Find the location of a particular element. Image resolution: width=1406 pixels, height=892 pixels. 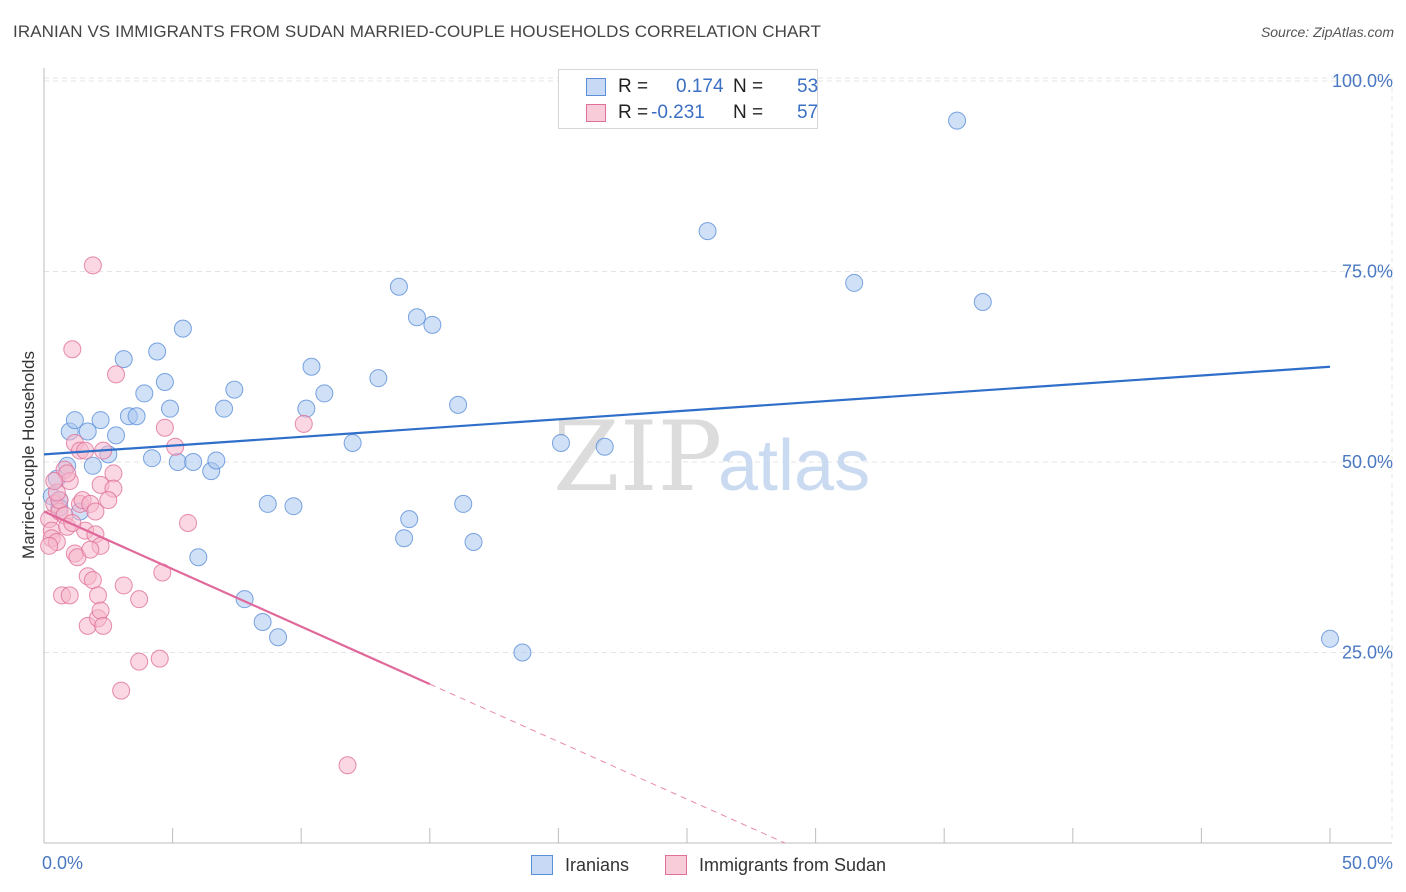

series-label-iranians: Iranians is located at coordinates (597, 864).